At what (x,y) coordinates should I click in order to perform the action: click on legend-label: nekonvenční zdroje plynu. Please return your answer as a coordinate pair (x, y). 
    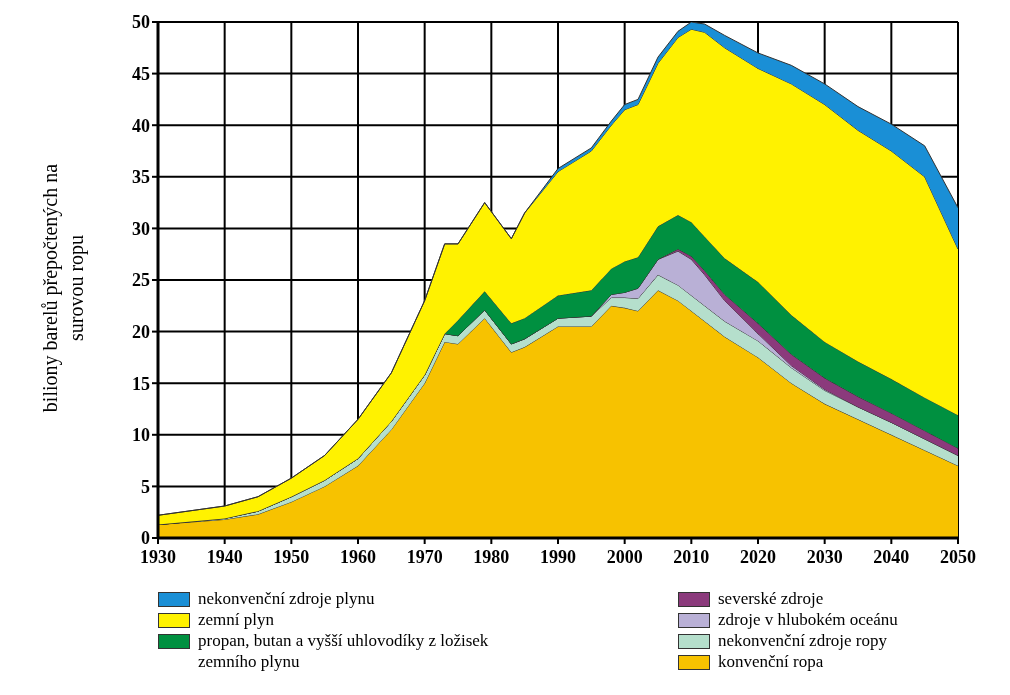
    Looking at the image, I should click on (287, 598).